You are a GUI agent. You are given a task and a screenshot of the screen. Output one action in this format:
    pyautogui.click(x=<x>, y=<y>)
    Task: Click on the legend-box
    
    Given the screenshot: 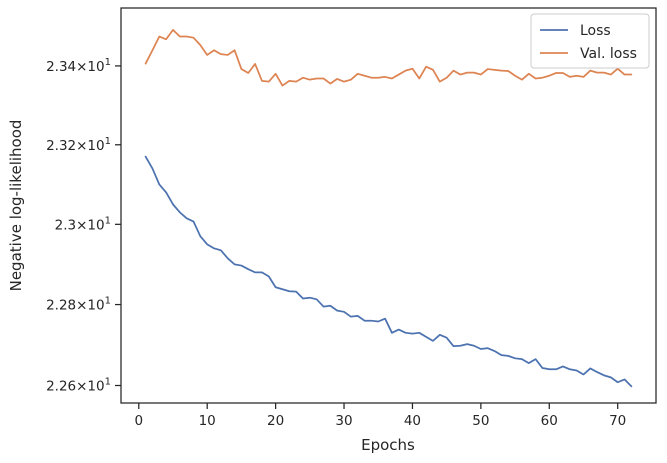 What is the action you would take?
    pyautogui.click(x=590, y=41)
    